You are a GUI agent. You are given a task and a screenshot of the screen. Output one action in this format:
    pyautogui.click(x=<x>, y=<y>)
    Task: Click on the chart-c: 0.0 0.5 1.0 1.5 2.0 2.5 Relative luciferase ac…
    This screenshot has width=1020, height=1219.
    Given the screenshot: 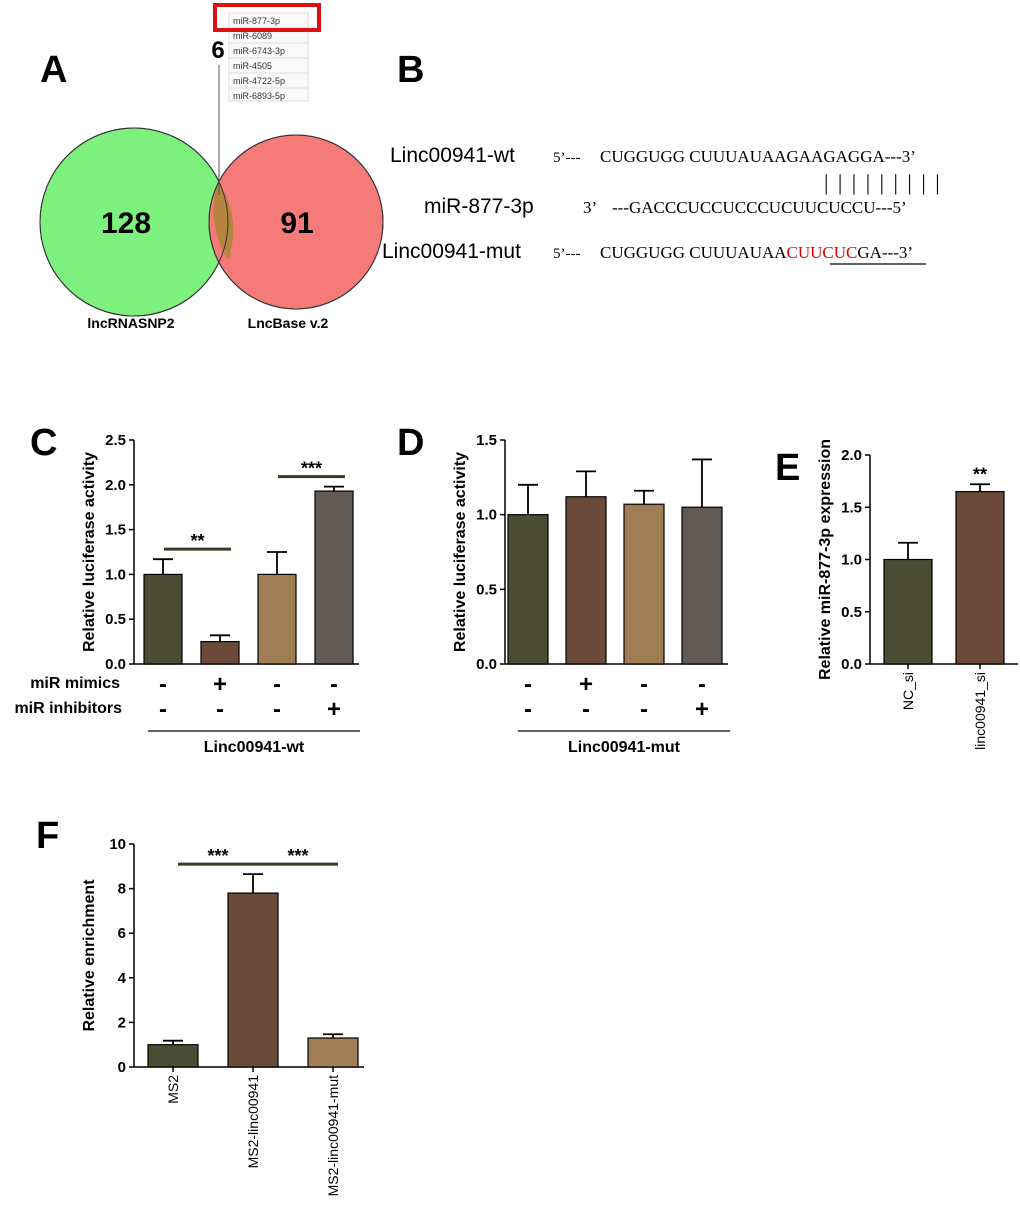 What is the action you would take?
    pyautogui.click(x=187, y=594)
    